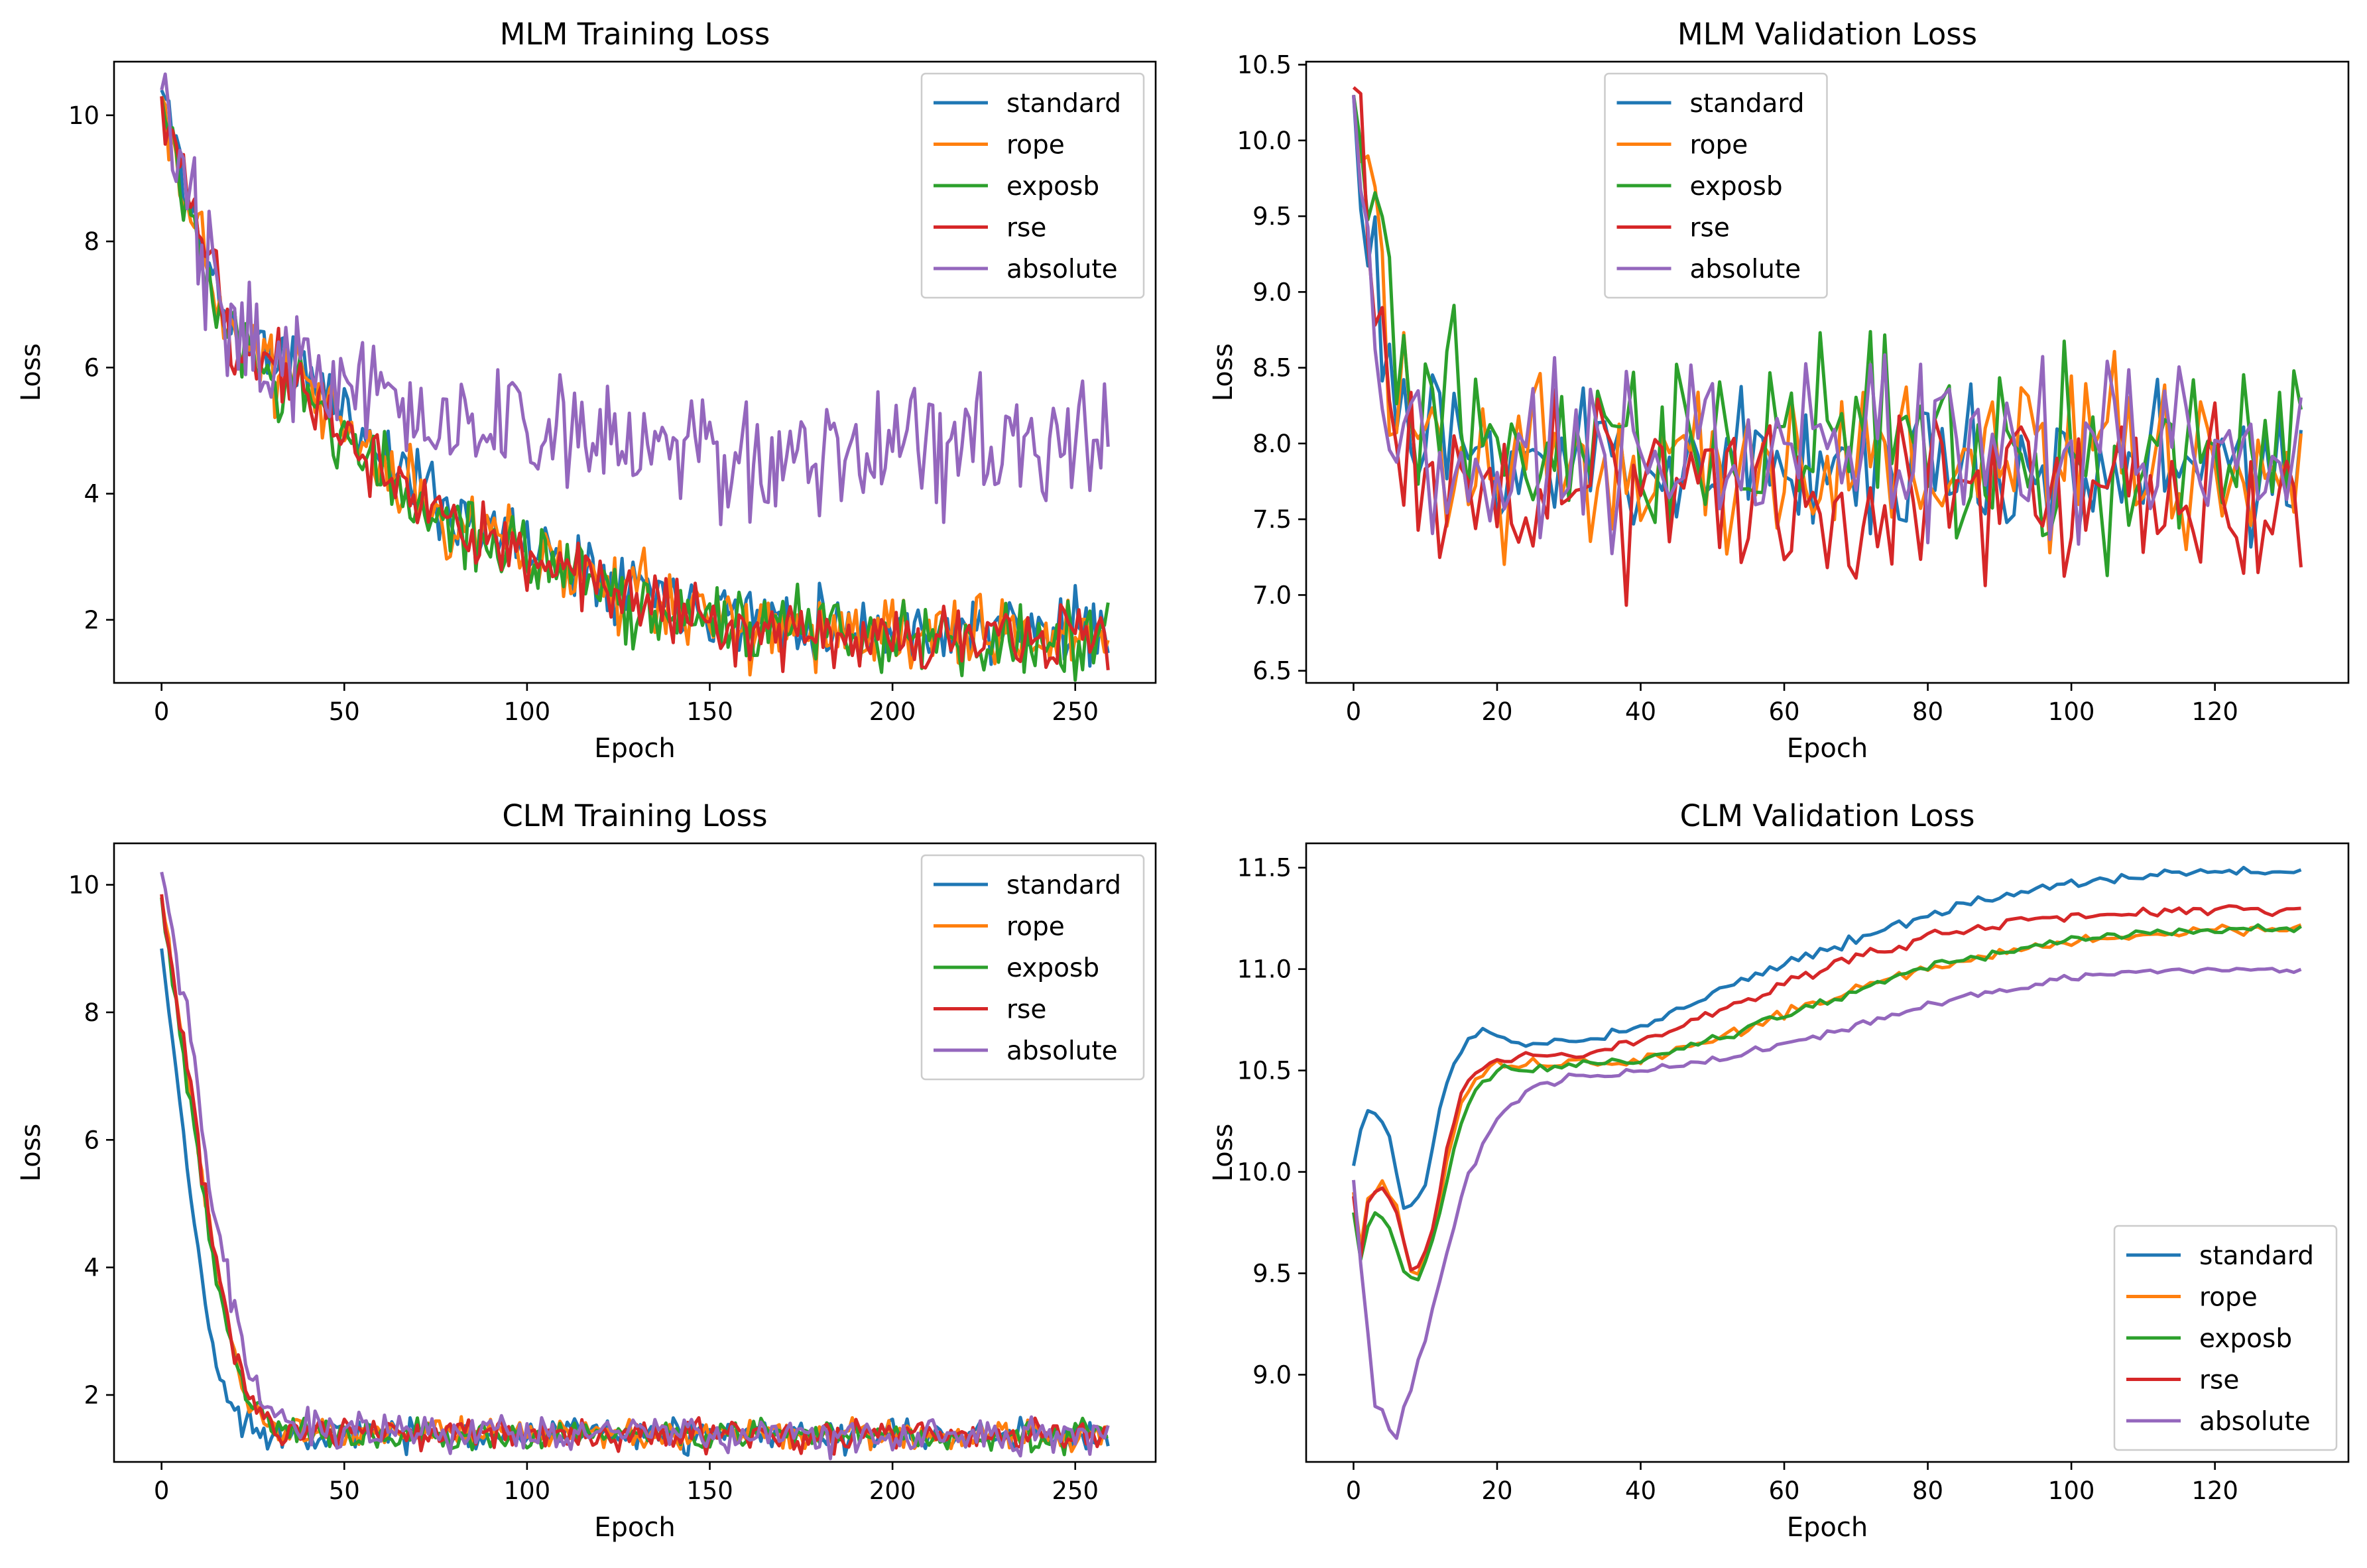  I want to click on series-line-rope, so click(1828, 330).